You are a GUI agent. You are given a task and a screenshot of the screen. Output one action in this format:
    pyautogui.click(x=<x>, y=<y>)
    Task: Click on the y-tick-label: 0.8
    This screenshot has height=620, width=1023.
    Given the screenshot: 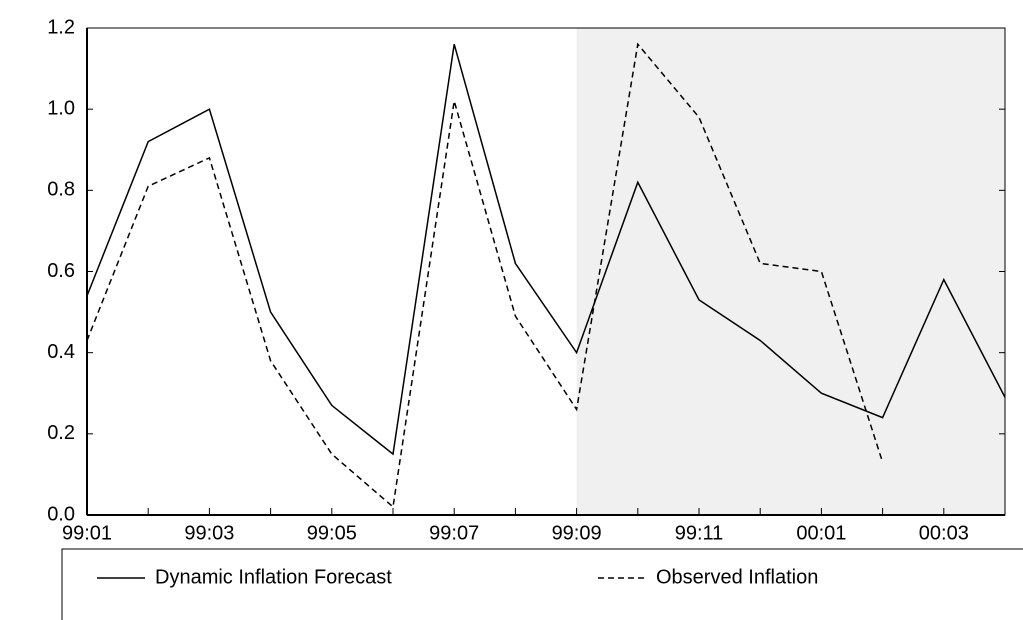 What is the action you would take?
    pyautogui.click(x=61, y=190)
    